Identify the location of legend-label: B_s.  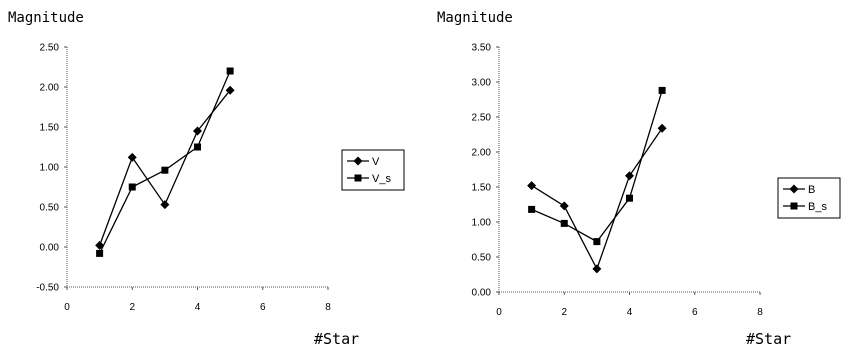
(817, 207).